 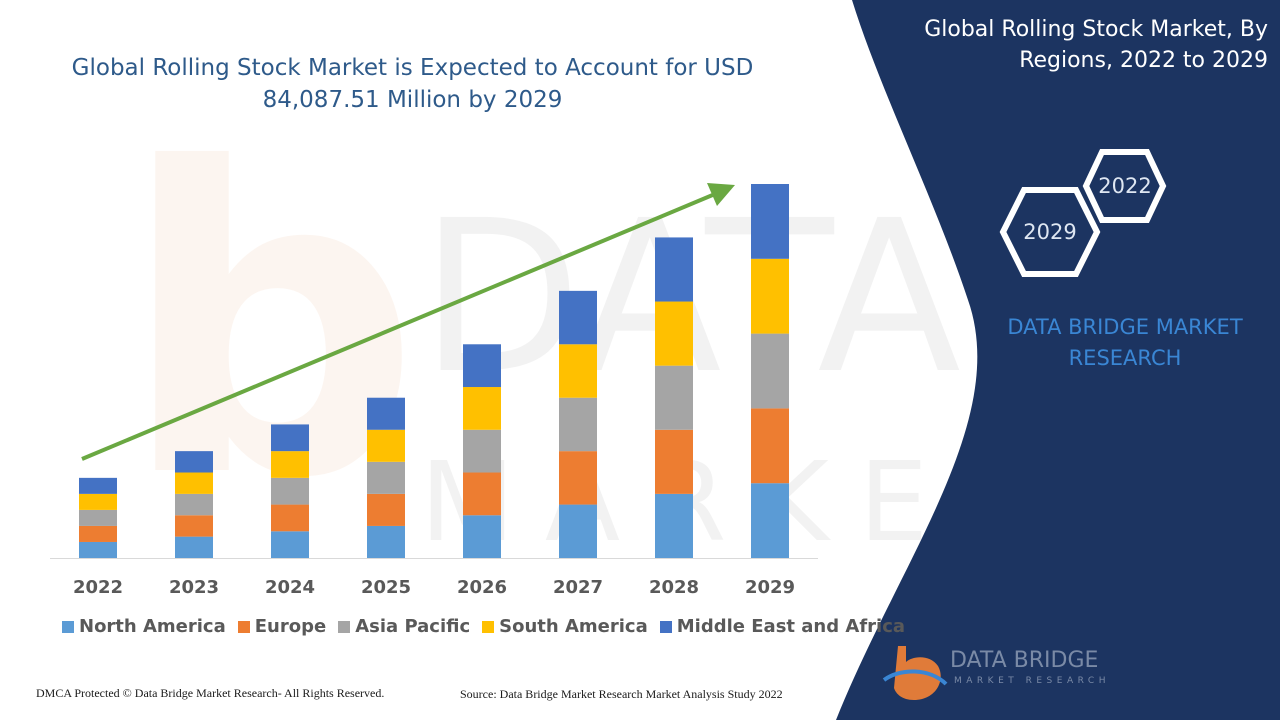 I want to click on bar-2026-asia-pacific, so click(x=482, y=451).